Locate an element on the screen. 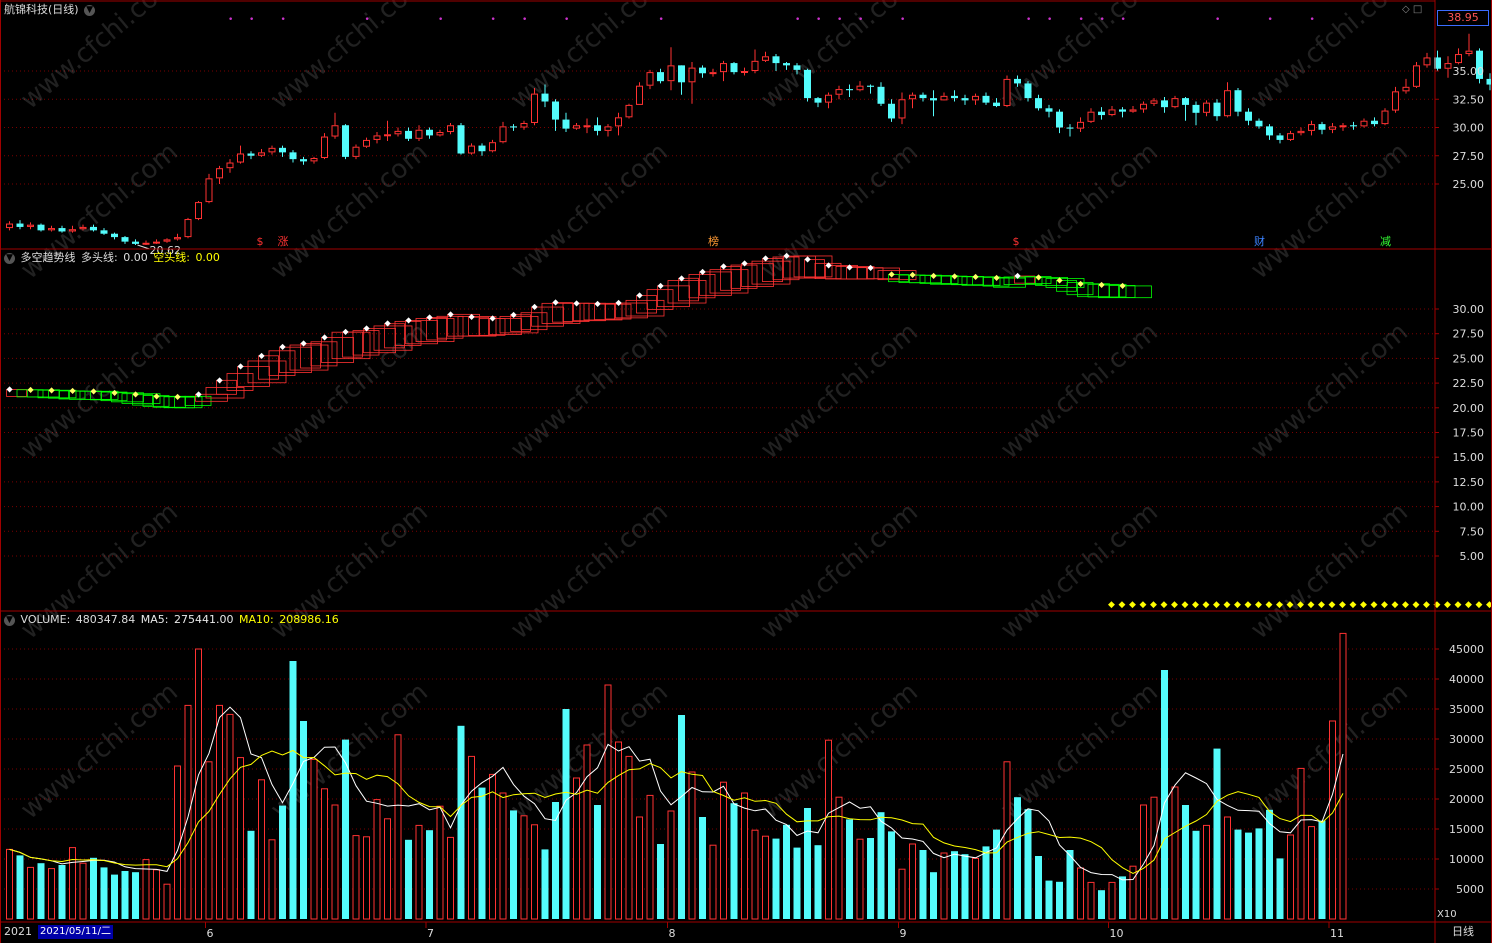 The height and width of the screenshot is (943, 1492). ma10-label: MA10: is located at coordinates (256, 619).